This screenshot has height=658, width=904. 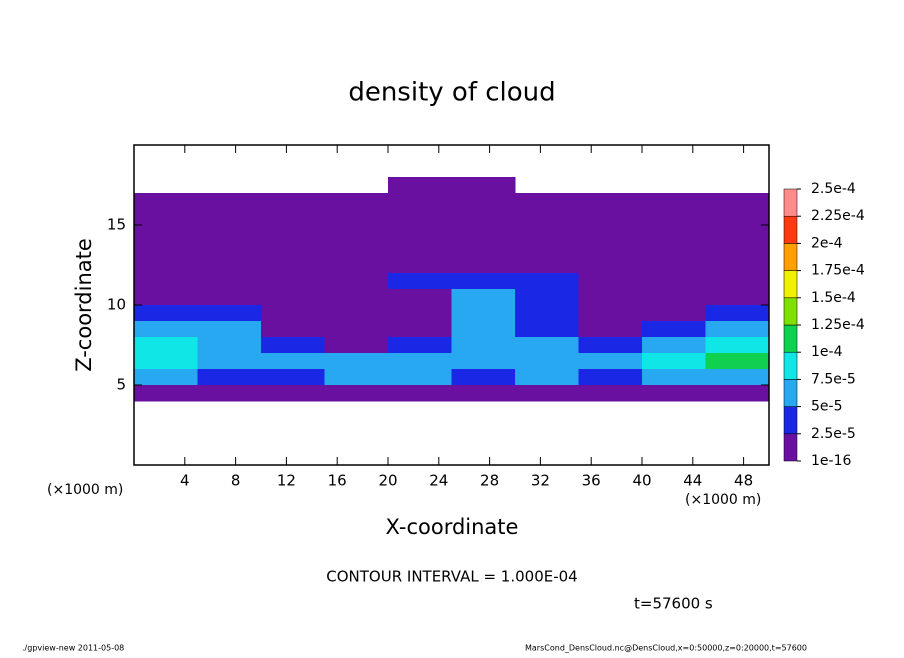 I want to click on x-tick-label: 16, so click(x=337, y=481).